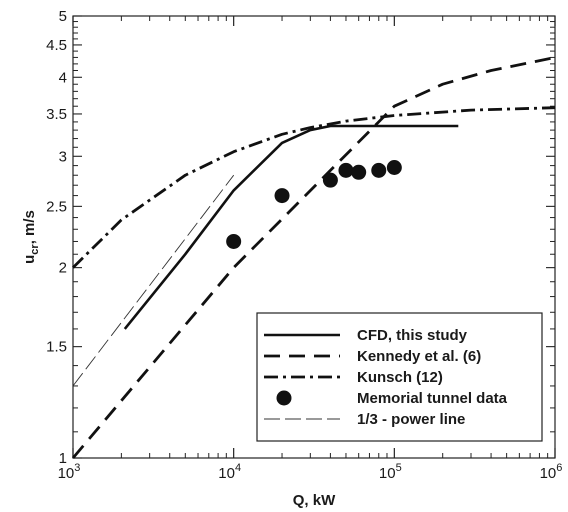 Image resolution: width=568 pixels, height=512 pixels. I want to click on x-axis-label: Q, kW, so click(314, 500).